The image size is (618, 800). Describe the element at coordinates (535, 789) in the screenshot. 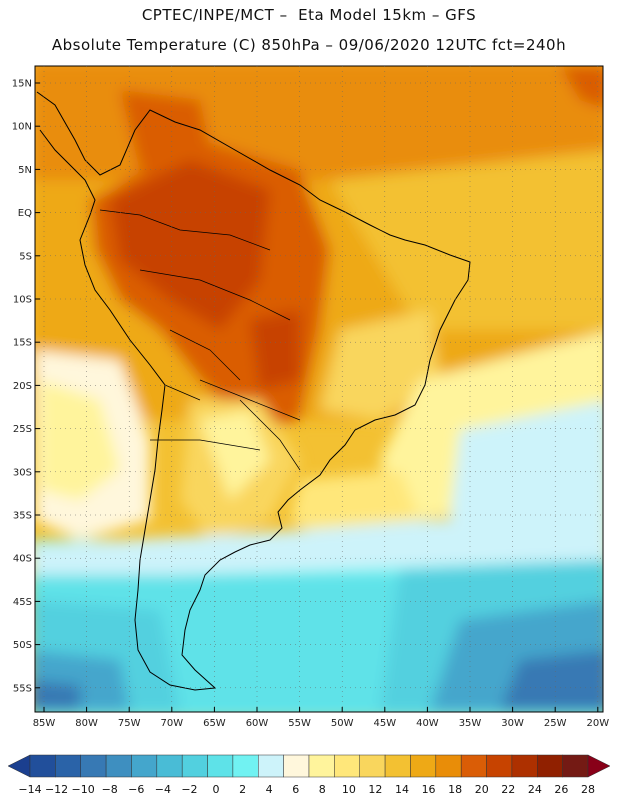

I see `colorbar-label: 24` at that location.